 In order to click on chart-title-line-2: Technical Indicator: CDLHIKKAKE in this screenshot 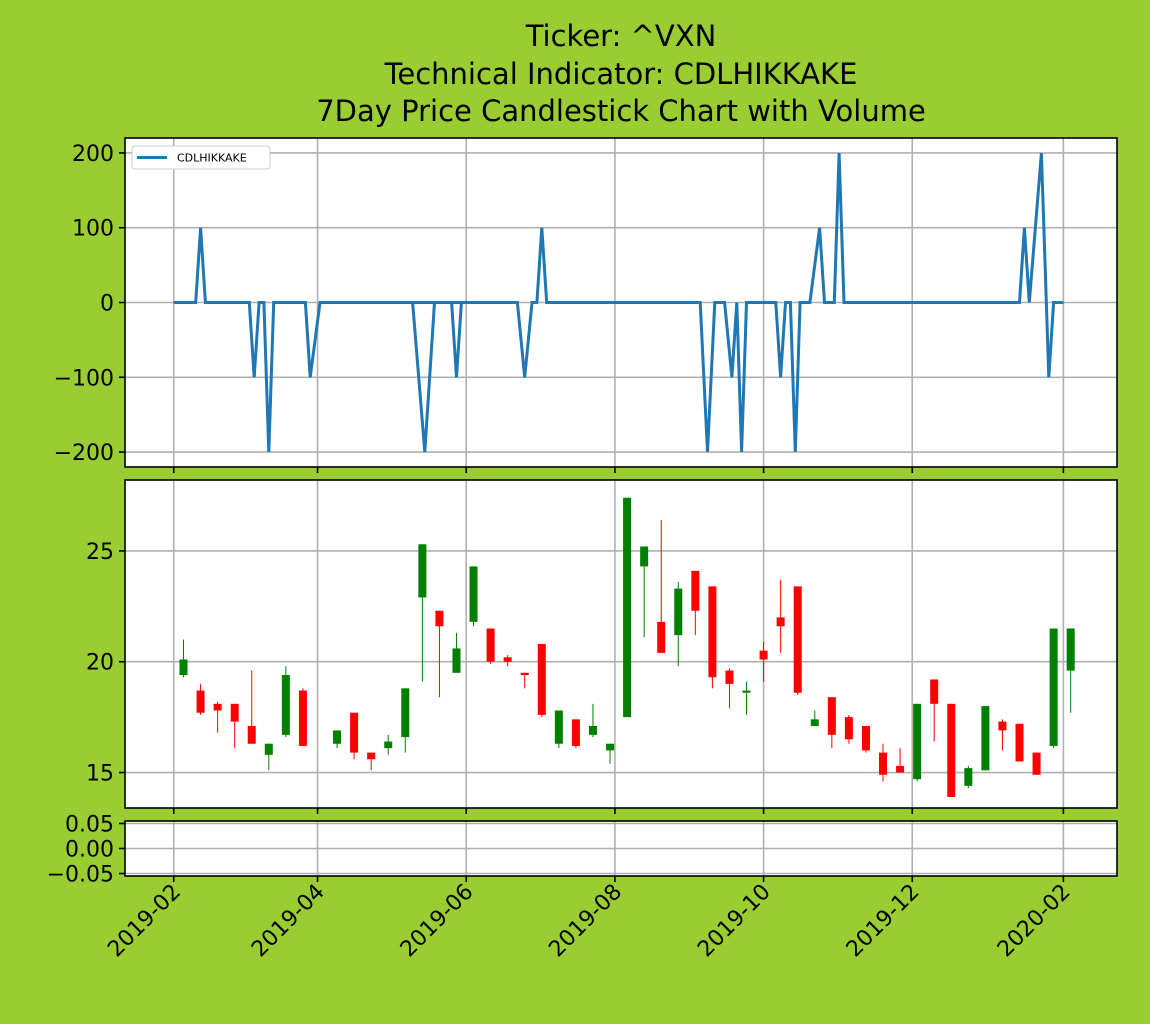, I will do `click(621, 74)`.